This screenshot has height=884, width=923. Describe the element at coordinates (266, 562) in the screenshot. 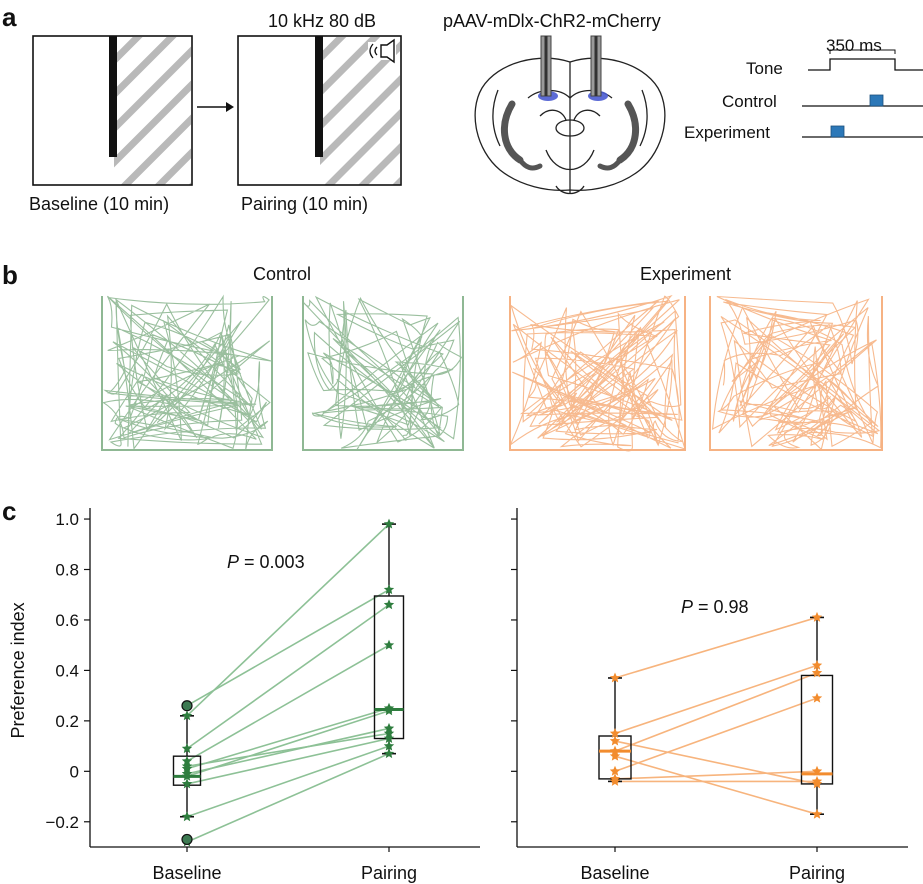

I see `p-value-annotation: P = 0.003` at that location.